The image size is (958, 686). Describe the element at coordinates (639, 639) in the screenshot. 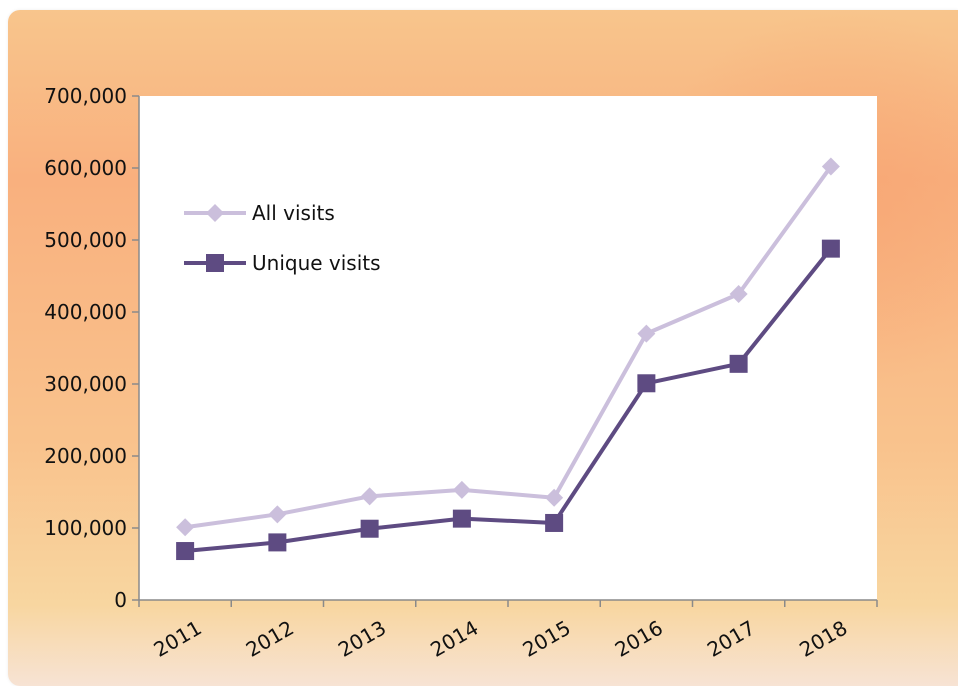

I see `x-tick-label: 2016` at that location.